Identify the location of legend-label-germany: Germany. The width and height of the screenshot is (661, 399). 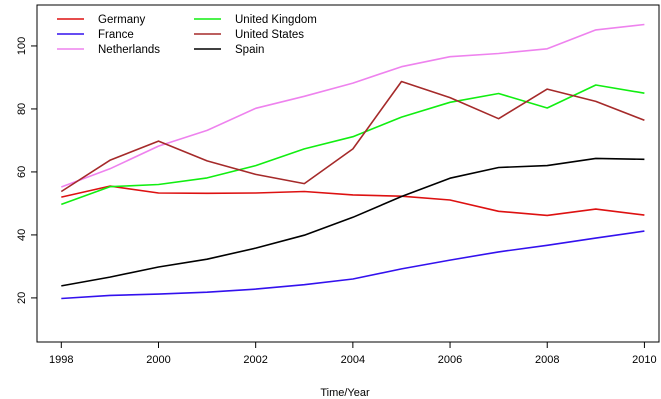
(122, 20).